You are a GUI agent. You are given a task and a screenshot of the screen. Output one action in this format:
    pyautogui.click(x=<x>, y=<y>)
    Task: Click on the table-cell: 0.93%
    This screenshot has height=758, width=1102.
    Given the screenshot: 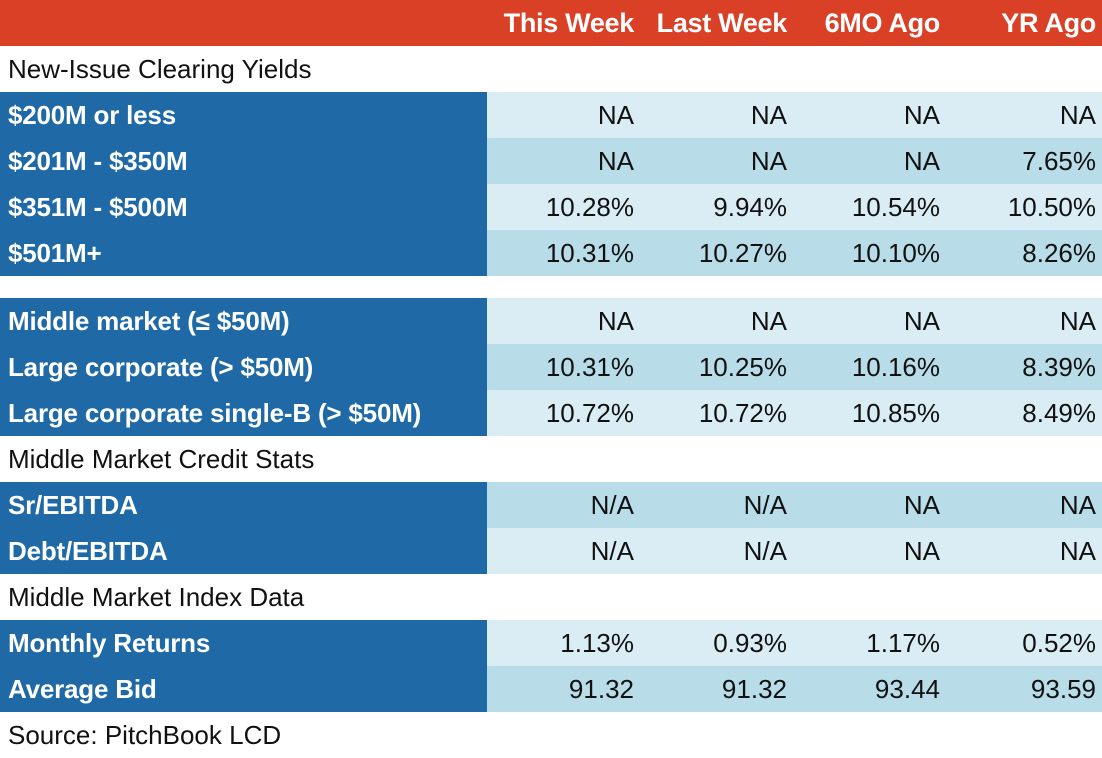 What is the action you would take?
    pyautogui.click(x=750, y=642)
    